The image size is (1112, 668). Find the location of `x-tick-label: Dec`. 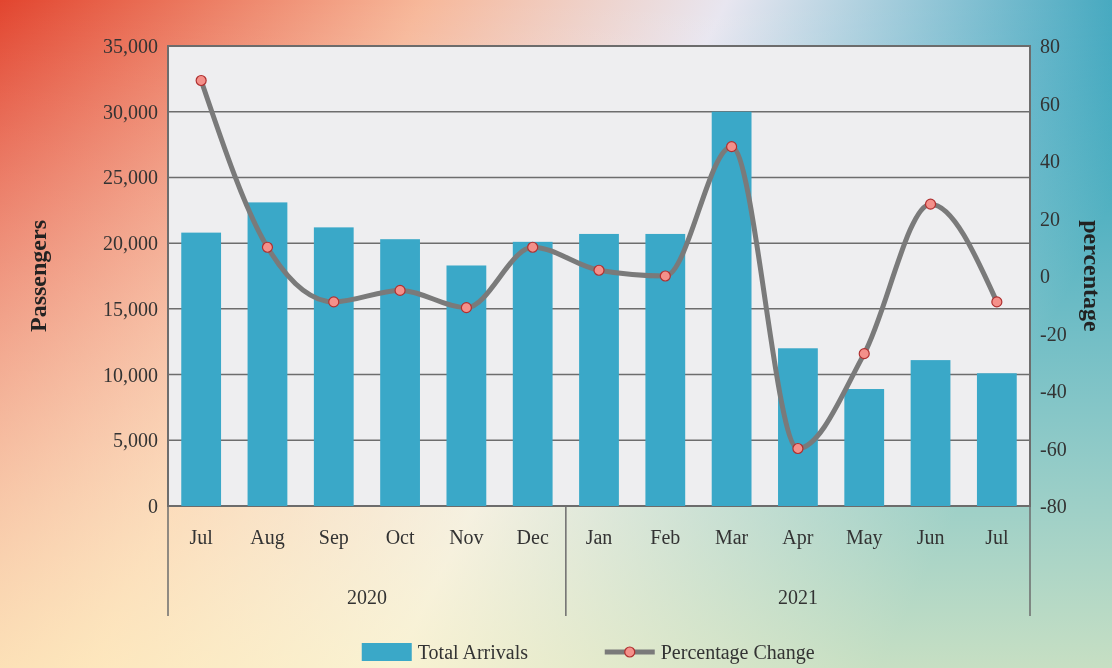

x-tick-label: Dec is located at coordinates (532, 537).